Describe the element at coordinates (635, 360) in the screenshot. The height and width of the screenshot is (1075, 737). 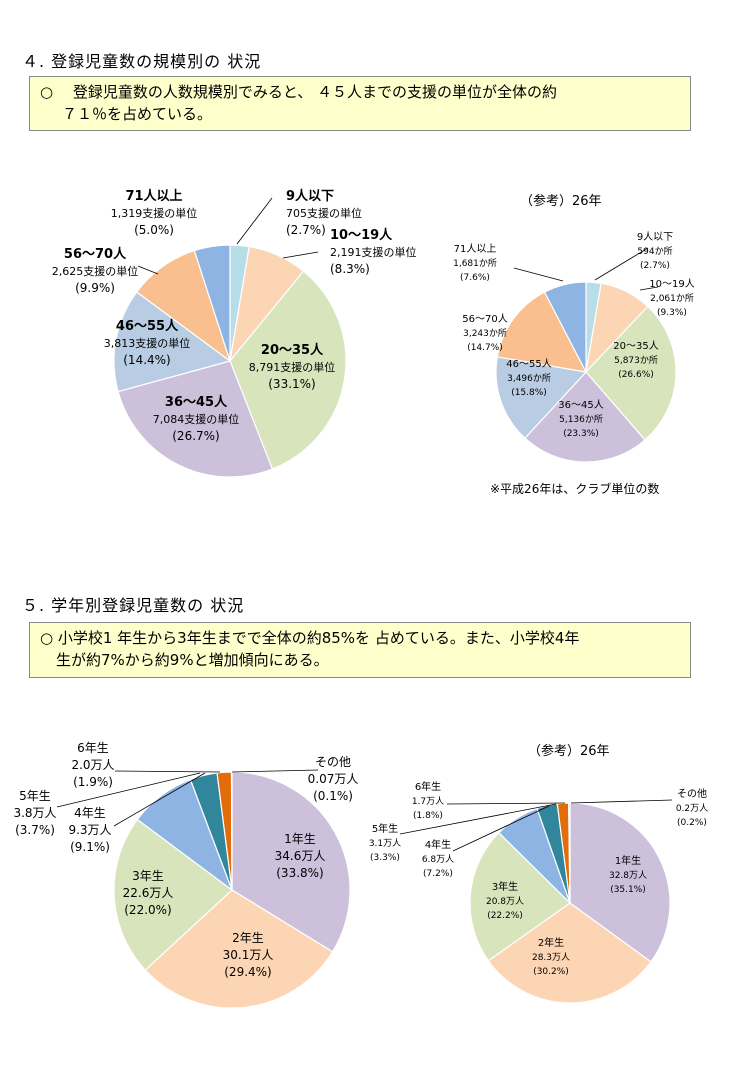
I see `pie-2-label-3: 20～35人 5,873か所(26.6%)` at that location.